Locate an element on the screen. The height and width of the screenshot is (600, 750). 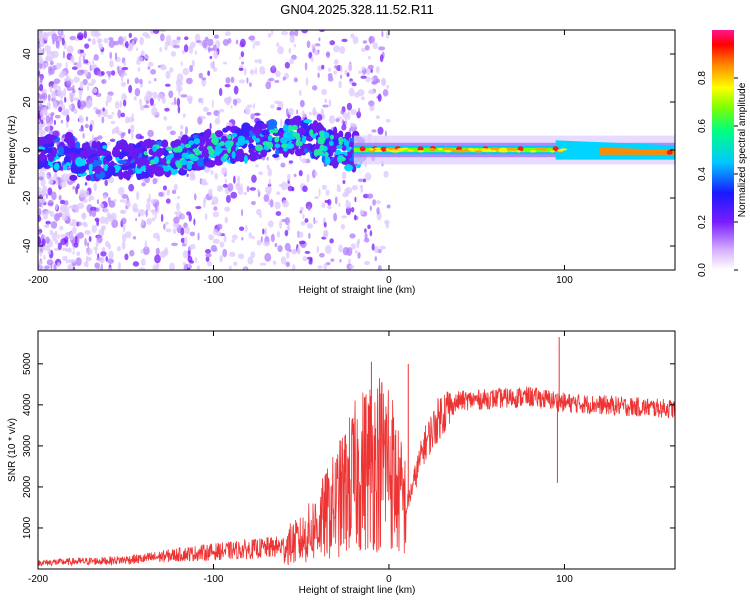
y-tick-label: 4000 is located at coordinates (27, 404).